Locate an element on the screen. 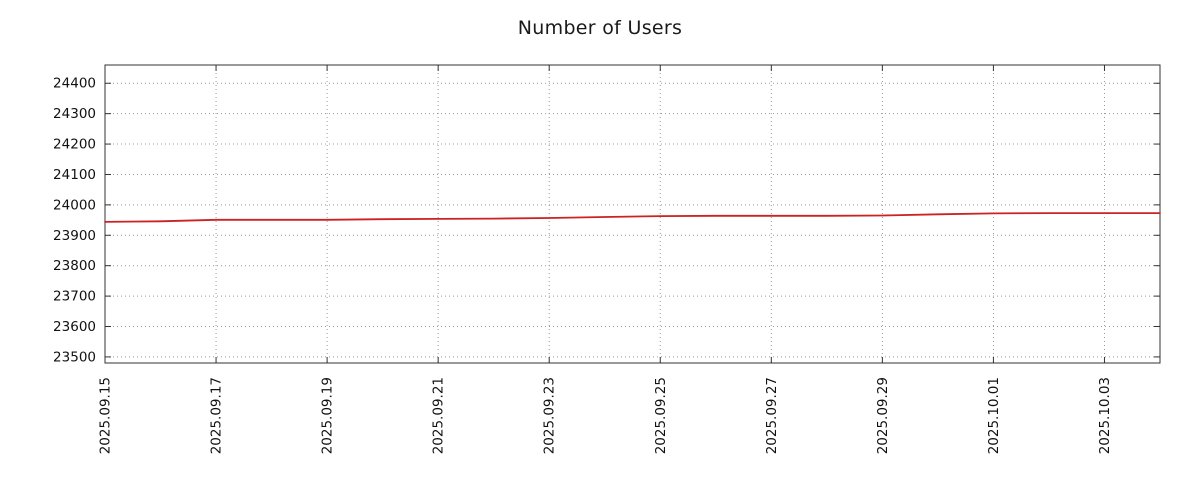 This screenshot has width=1200, height=500. series-line is located at coordinates (632, 217).